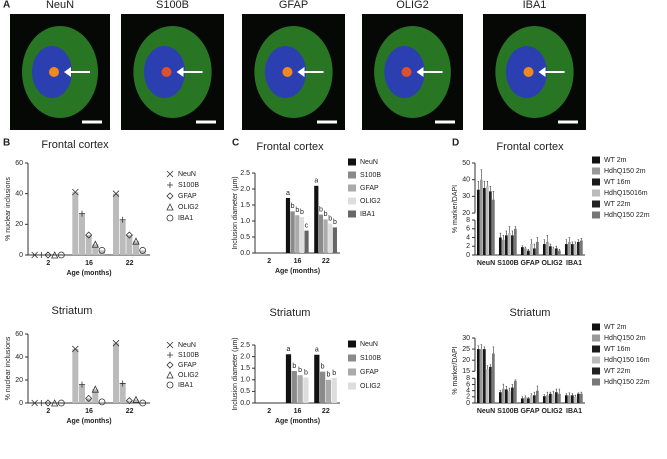 The image size is (667, 459). I want to click on y-tick-label: 20, so click(466, 360).